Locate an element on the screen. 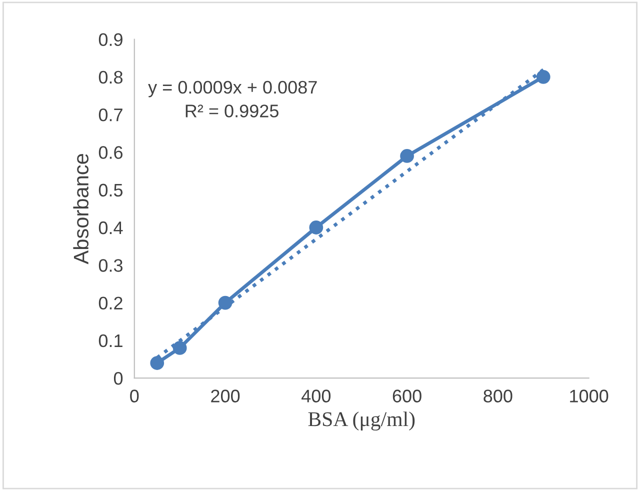 Image resolution: width=640 pixels, height=491 pixels. x-tick-label: 1000 is located at coordinates (589, 396).